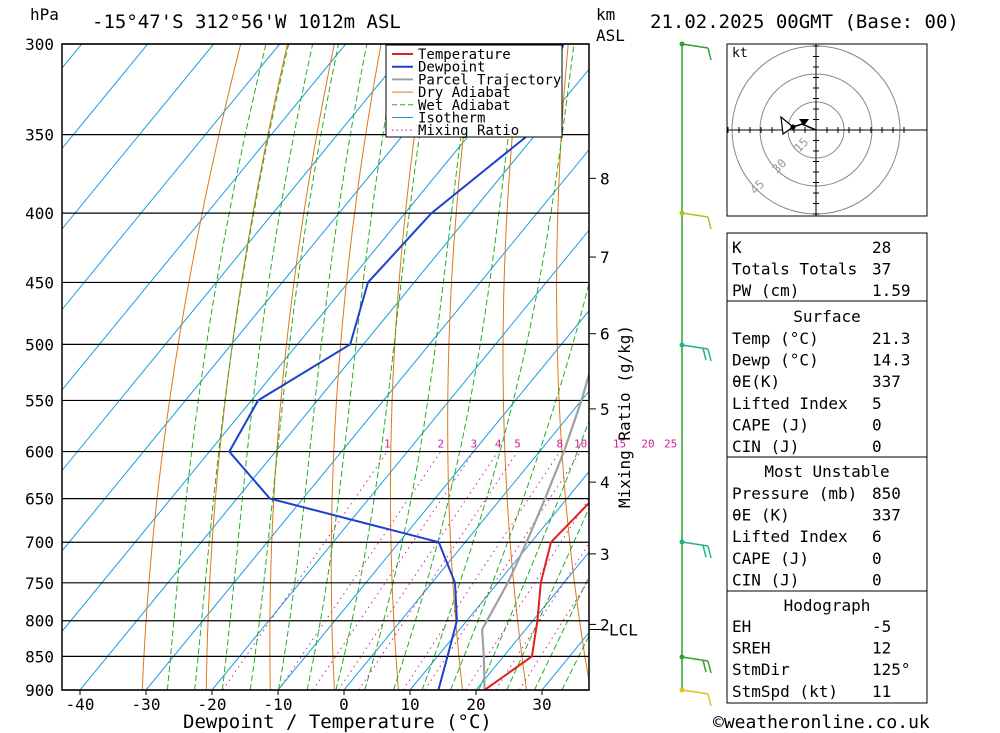 The width and height of the screenshot is (1000, 733). What do you see at coordinates (794, 493) in the screenshot?
I see `most-unstable-row-label: Pressure (mb)` at bounding box center [794, 493].